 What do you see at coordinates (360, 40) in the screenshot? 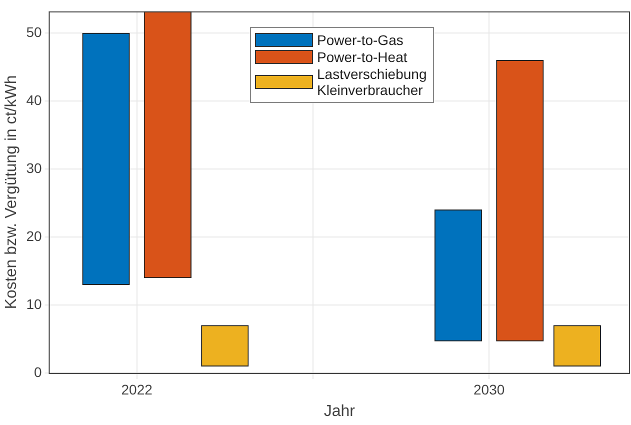
I see `legend-label: Power-to-Gas` at bounding box center [360, 40].